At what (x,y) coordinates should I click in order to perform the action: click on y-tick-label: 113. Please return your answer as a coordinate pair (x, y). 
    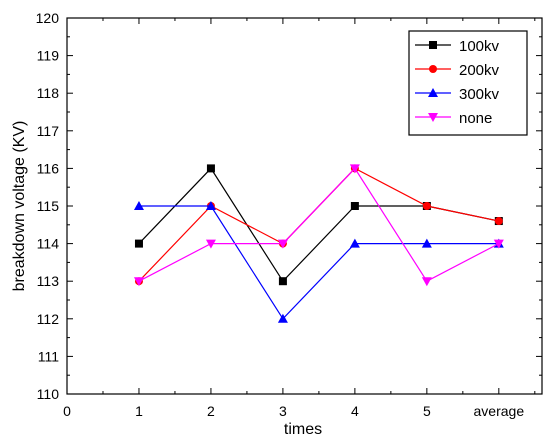
    Looking at the image, I should click on (48, 281).